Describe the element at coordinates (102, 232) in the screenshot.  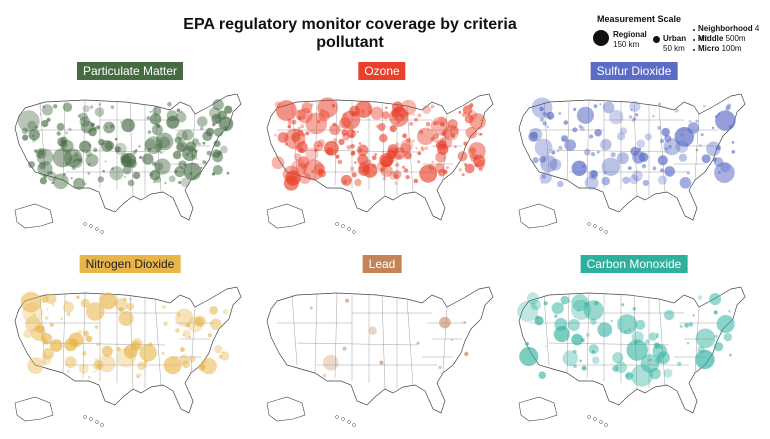
I see `hawaii-island` at that location.